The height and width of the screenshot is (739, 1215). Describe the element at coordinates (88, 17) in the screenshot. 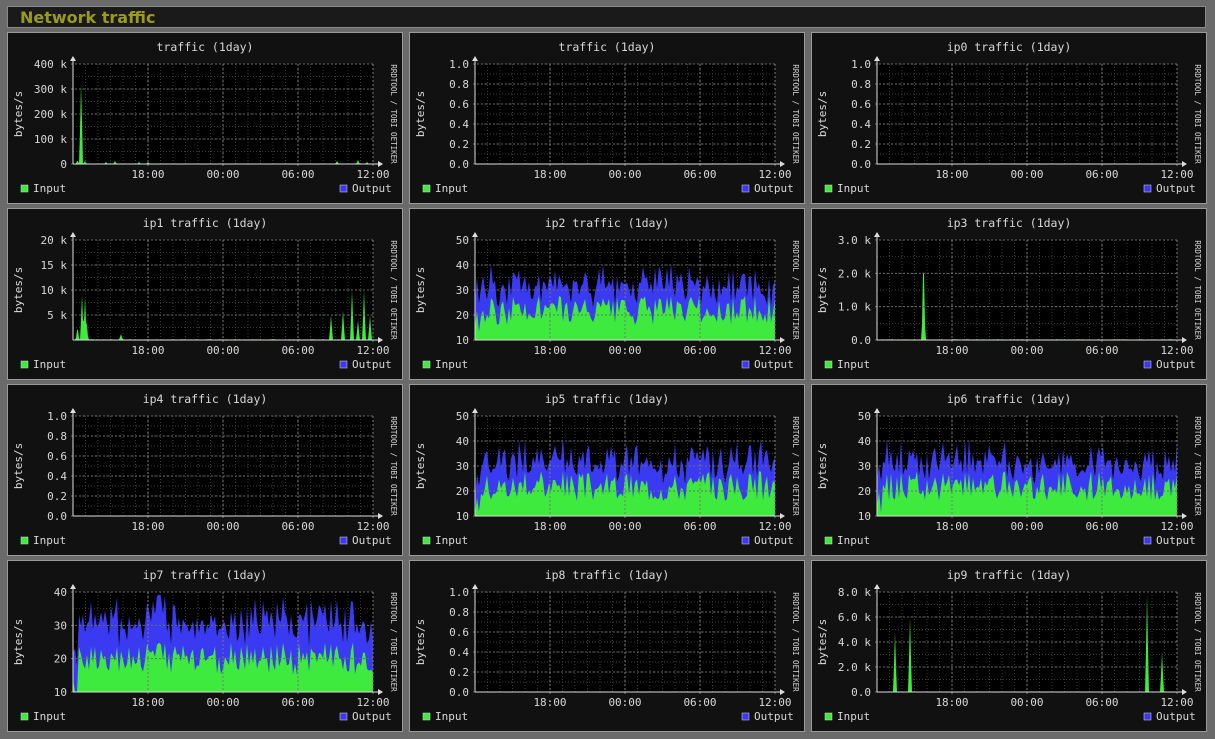

I see `page-title: Network traffic` at that location.